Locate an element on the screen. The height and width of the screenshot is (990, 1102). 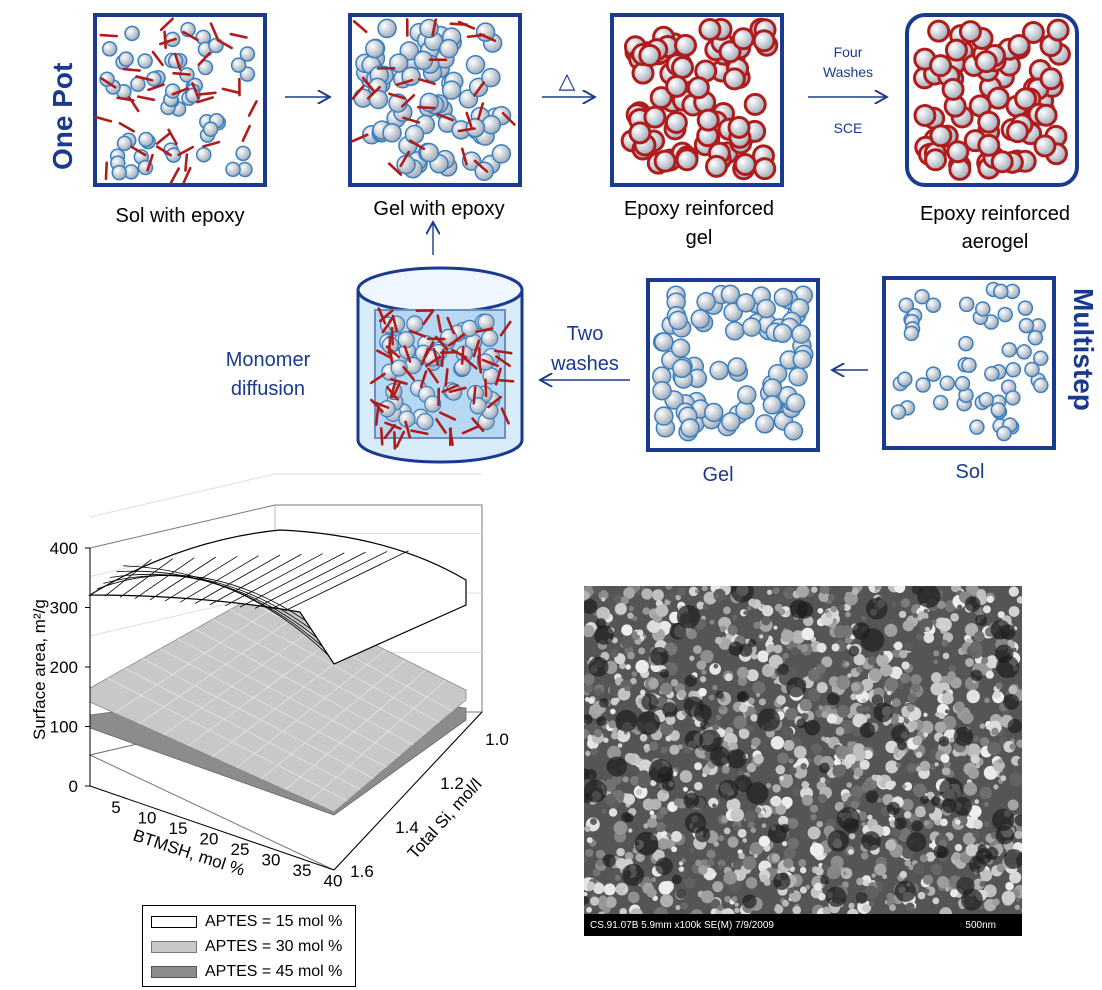
y-tick-label: 1.4 is located at coordinates (407, 827).